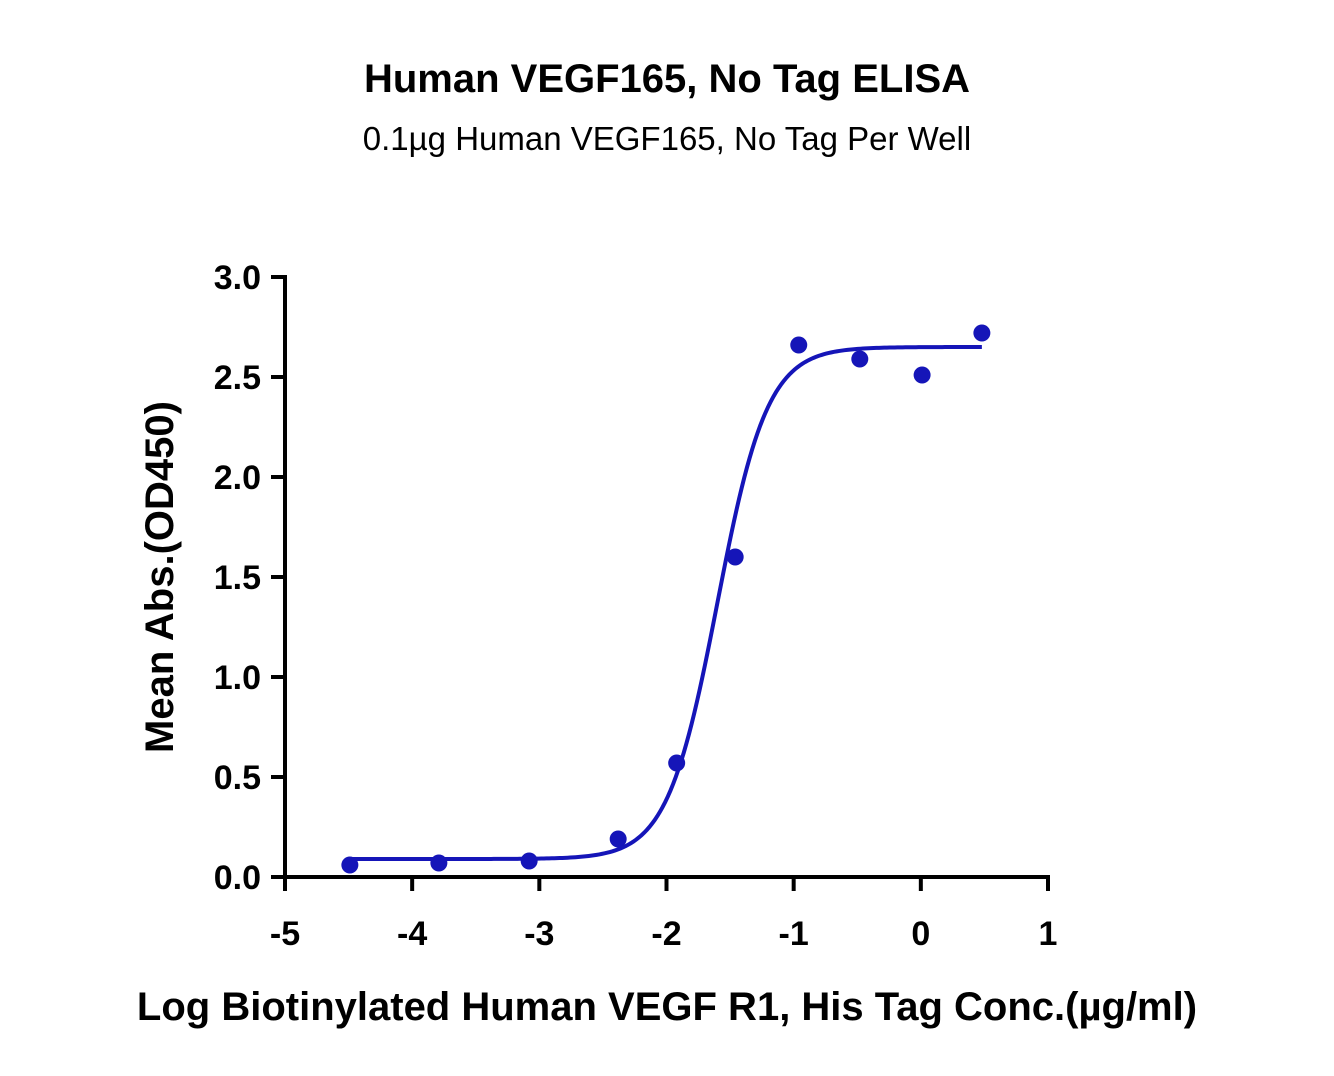  I want to click on y-tick-label: 3.0, so click(237, 278).